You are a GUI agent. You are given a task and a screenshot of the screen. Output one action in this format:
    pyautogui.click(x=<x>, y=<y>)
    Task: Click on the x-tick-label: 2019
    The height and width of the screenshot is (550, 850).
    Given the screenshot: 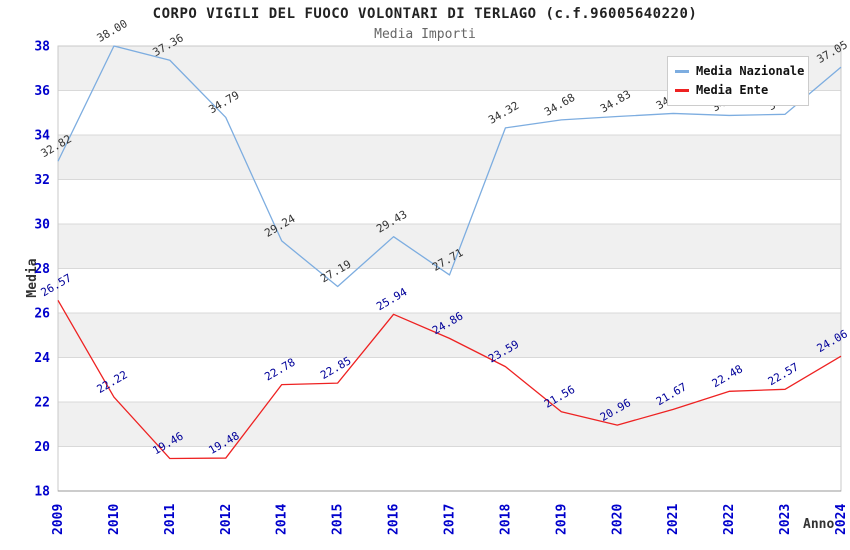 What is the action you would take?
    pyautogui.click(x=561, y=519)
    